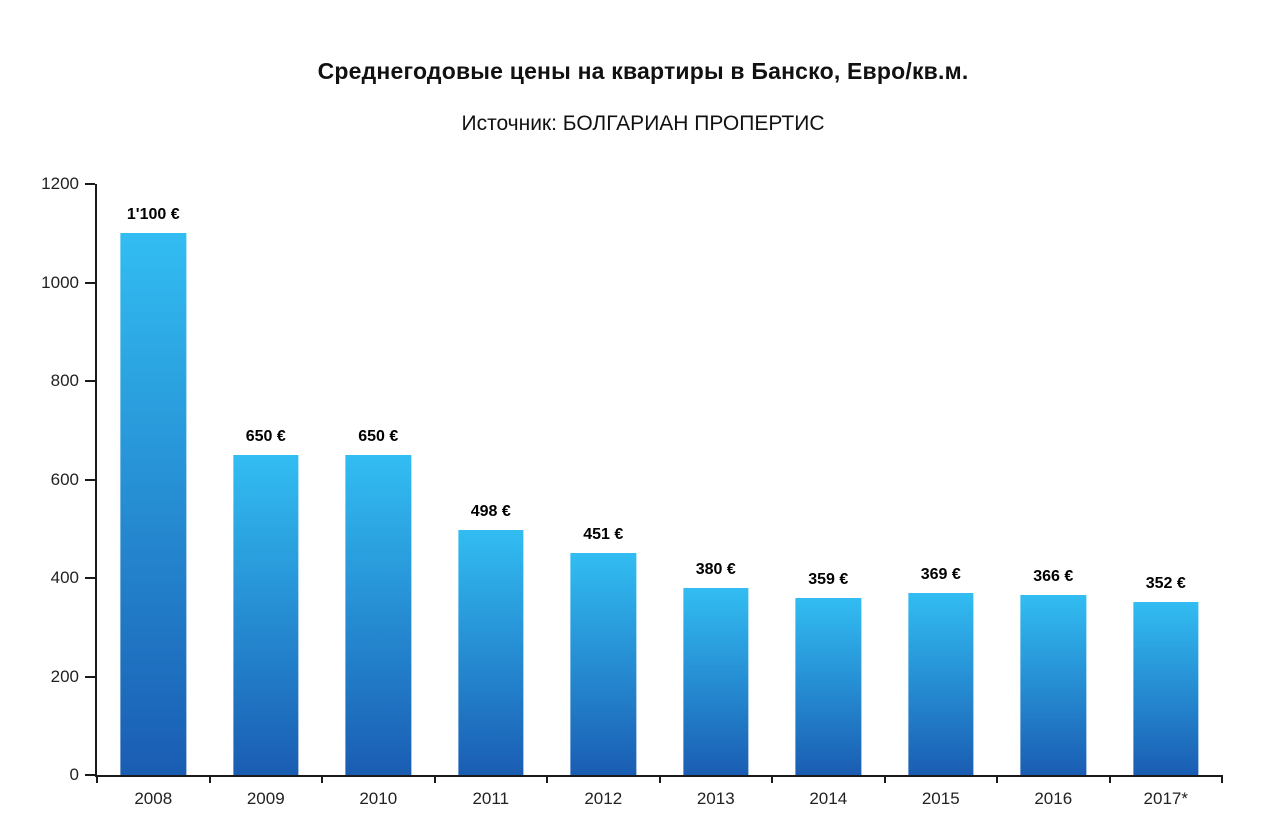 The image size is (1286, 834). Describe the element at coordinates (153, 798) in the screenshot. I see `x-axis-label: 2008` at that location.